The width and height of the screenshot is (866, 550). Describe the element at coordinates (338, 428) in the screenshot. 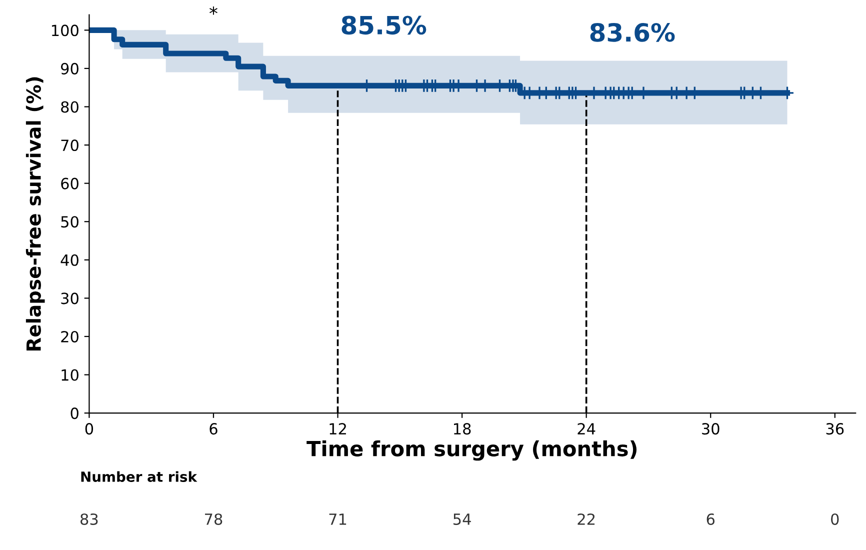

I see `x-tick-label: 12` at that location.